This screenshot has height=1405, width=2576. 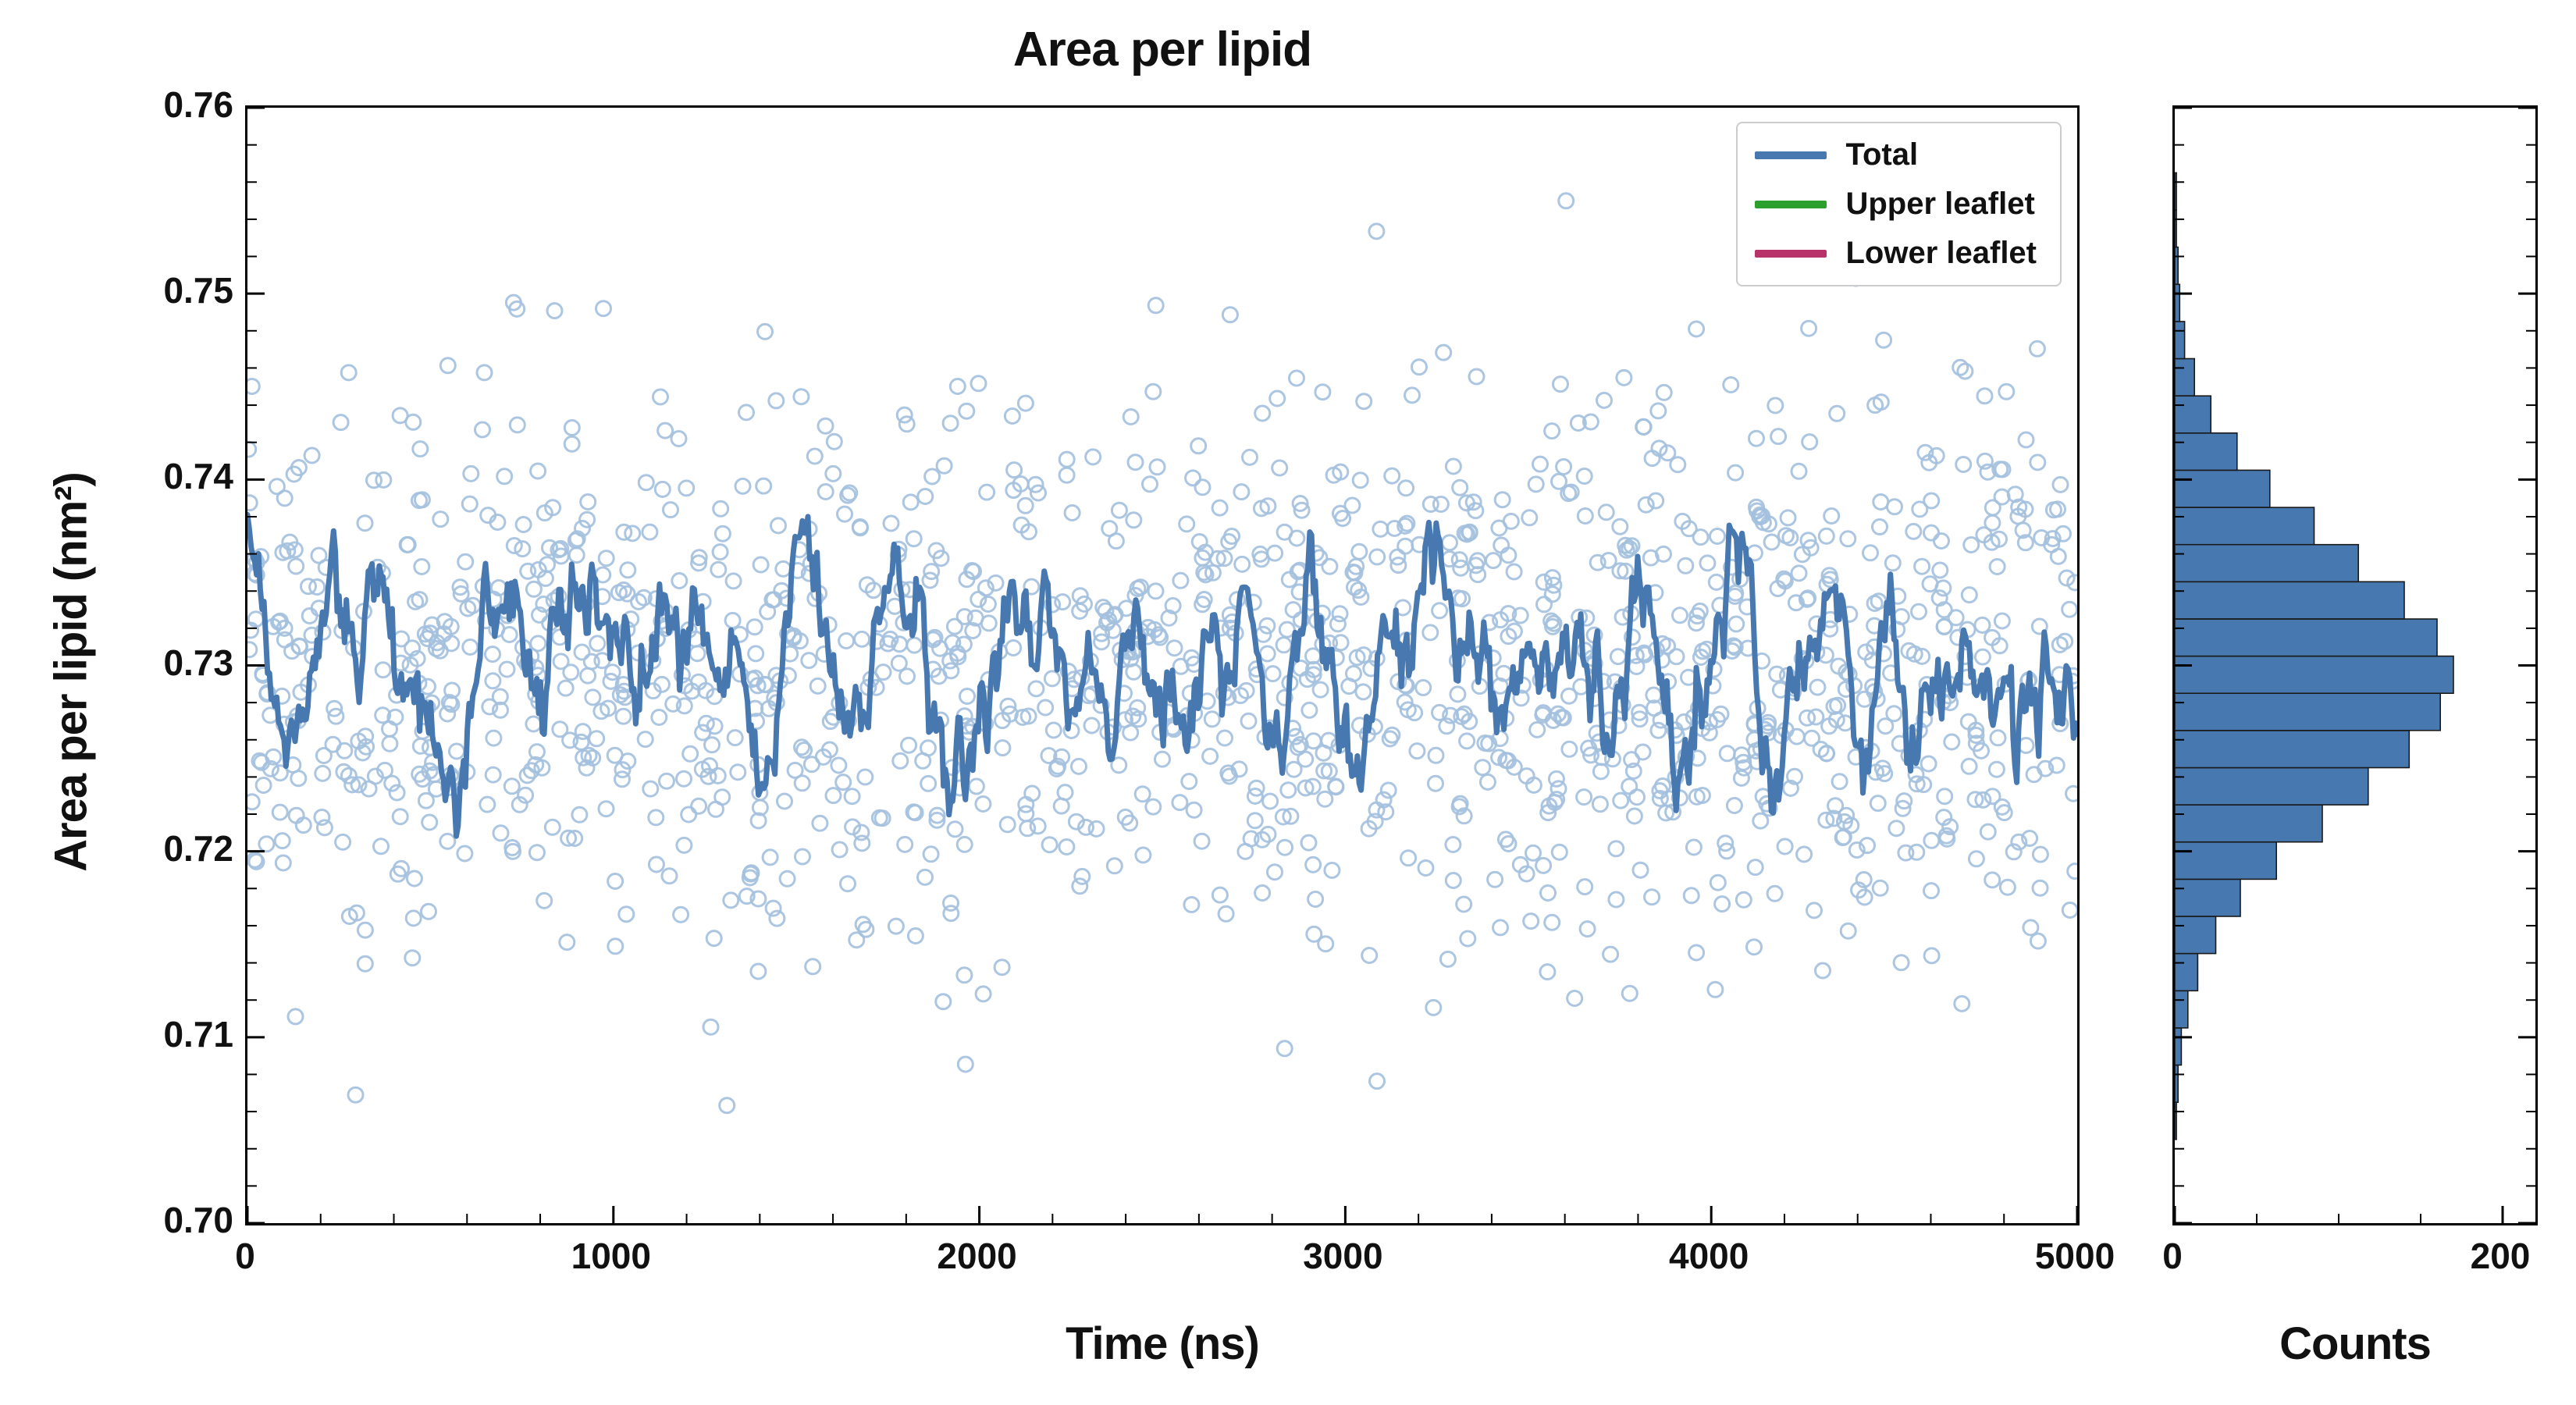 I want to click on y-axis-label: Area per lipid (nm²), so click(x=71, y=672).